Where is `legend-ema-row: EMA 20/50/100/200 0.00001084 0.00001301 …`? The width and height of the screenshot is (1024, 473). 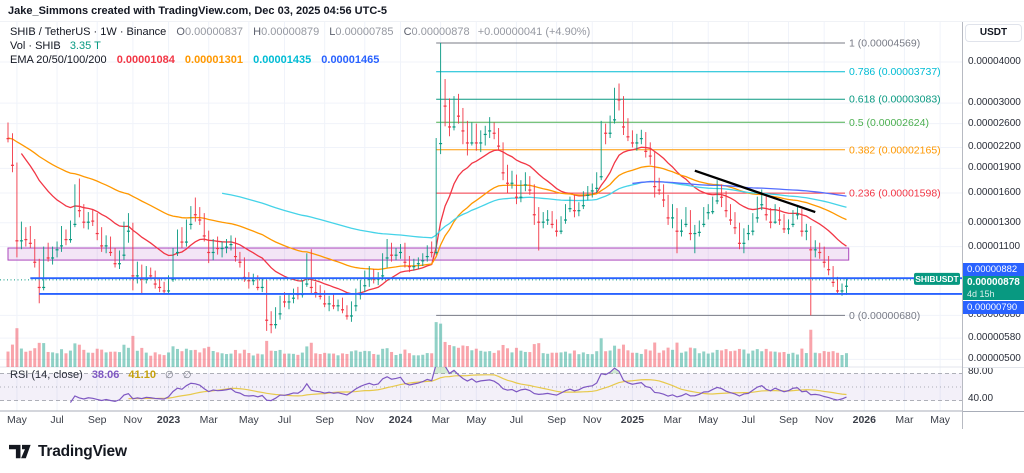
legend-ema-row: EMA 20/50/100/200 0.00001084 0.00001301 … is located at coordinates (300, 60).